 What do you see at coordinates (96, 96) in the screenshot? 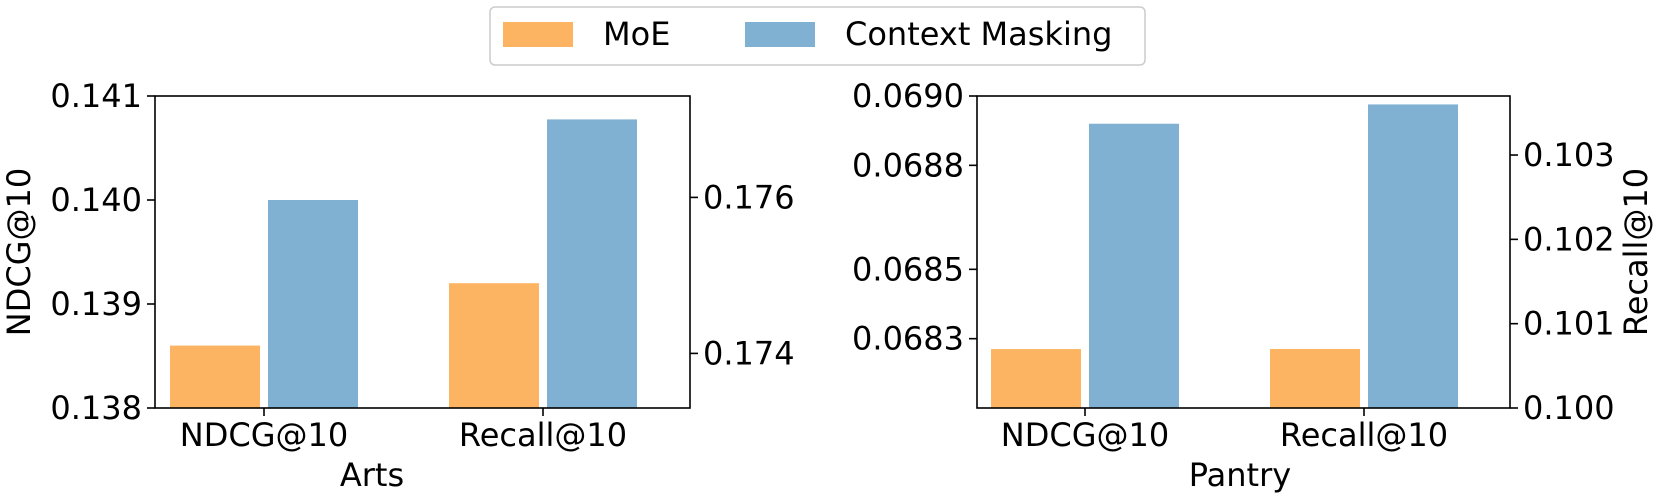
I see `left-tick-label: 0.141` at bounding box center [96, 96].